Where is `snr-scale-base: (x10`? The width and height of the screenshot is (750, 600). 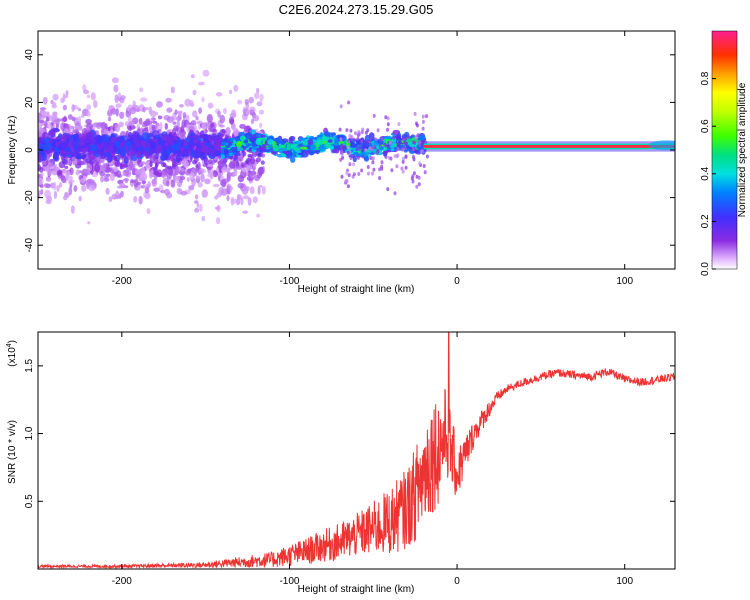 snr-scale-base: (x10 is located at coordinates (12, 357).